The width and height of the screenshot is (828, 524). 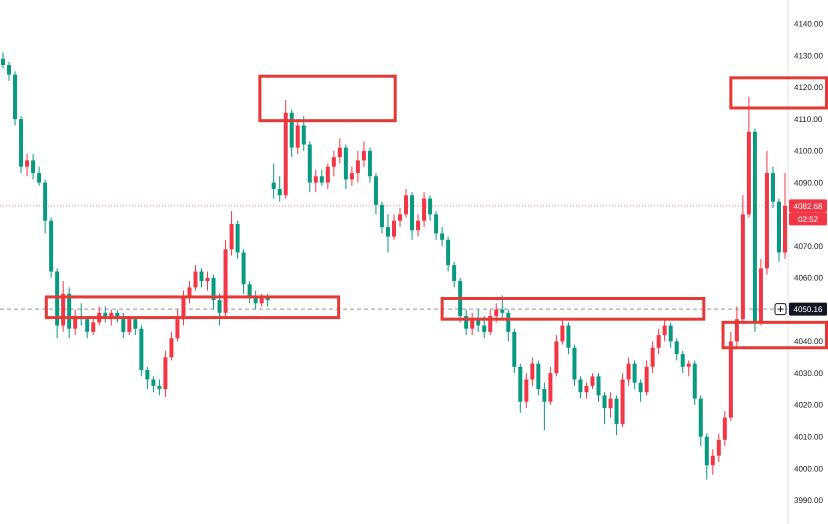 What do you see at coordinates (809, 183) in the screenshot?
I see `y-tick-label: 4090.00` at bounding box center [809, 183].